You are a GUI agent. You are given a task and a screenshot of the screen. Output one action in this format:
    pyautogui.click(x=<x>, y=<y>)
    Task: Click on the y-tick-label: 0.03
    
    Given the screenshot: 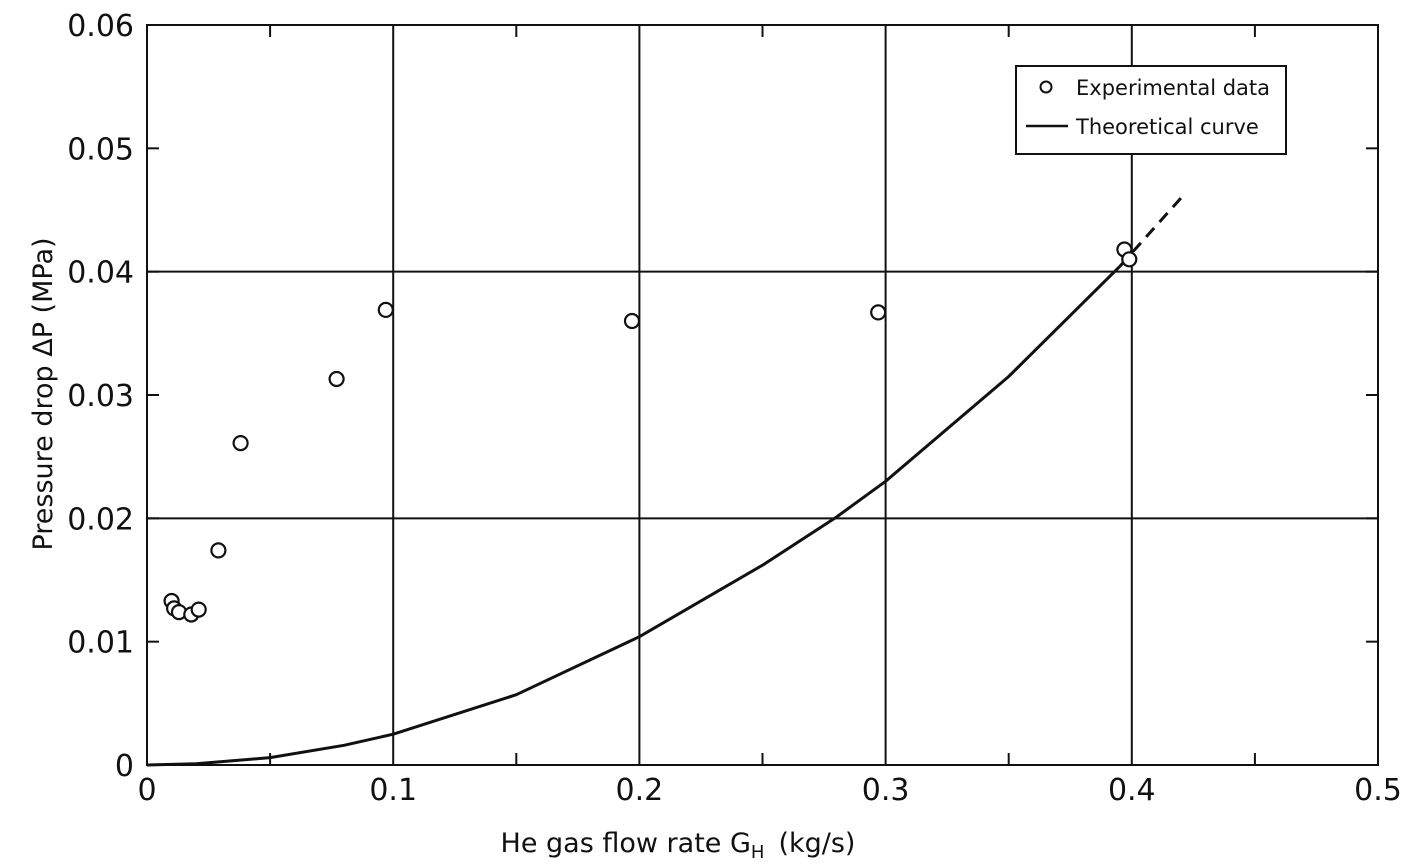 What is the action you would take?
    pyautogui.click(x=100, y=396)
    